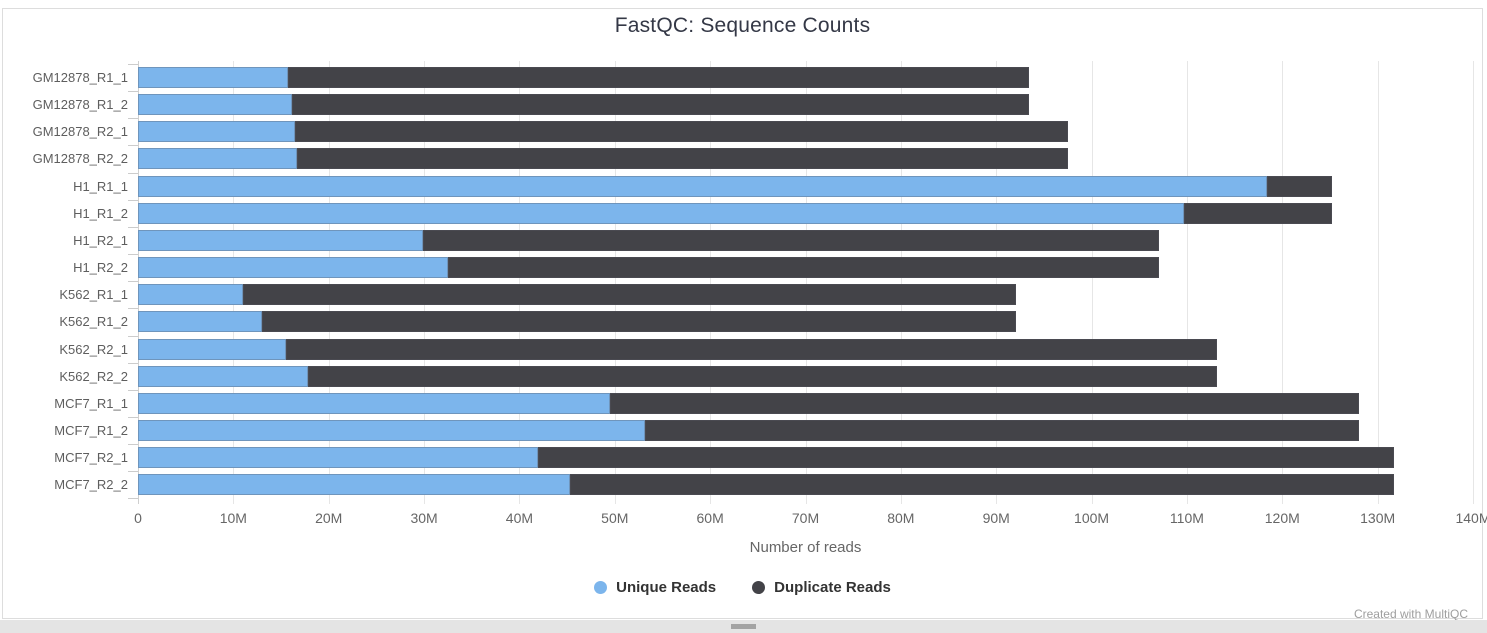  I want to click on category-label: GM12878_R2_1, so click(80, 132).